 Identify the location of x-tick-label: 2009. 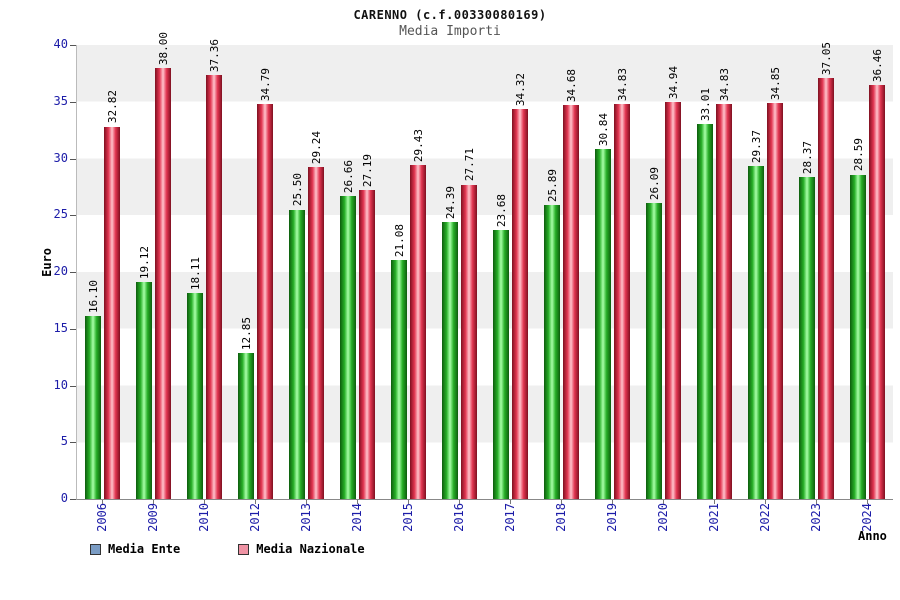
(152, 517).